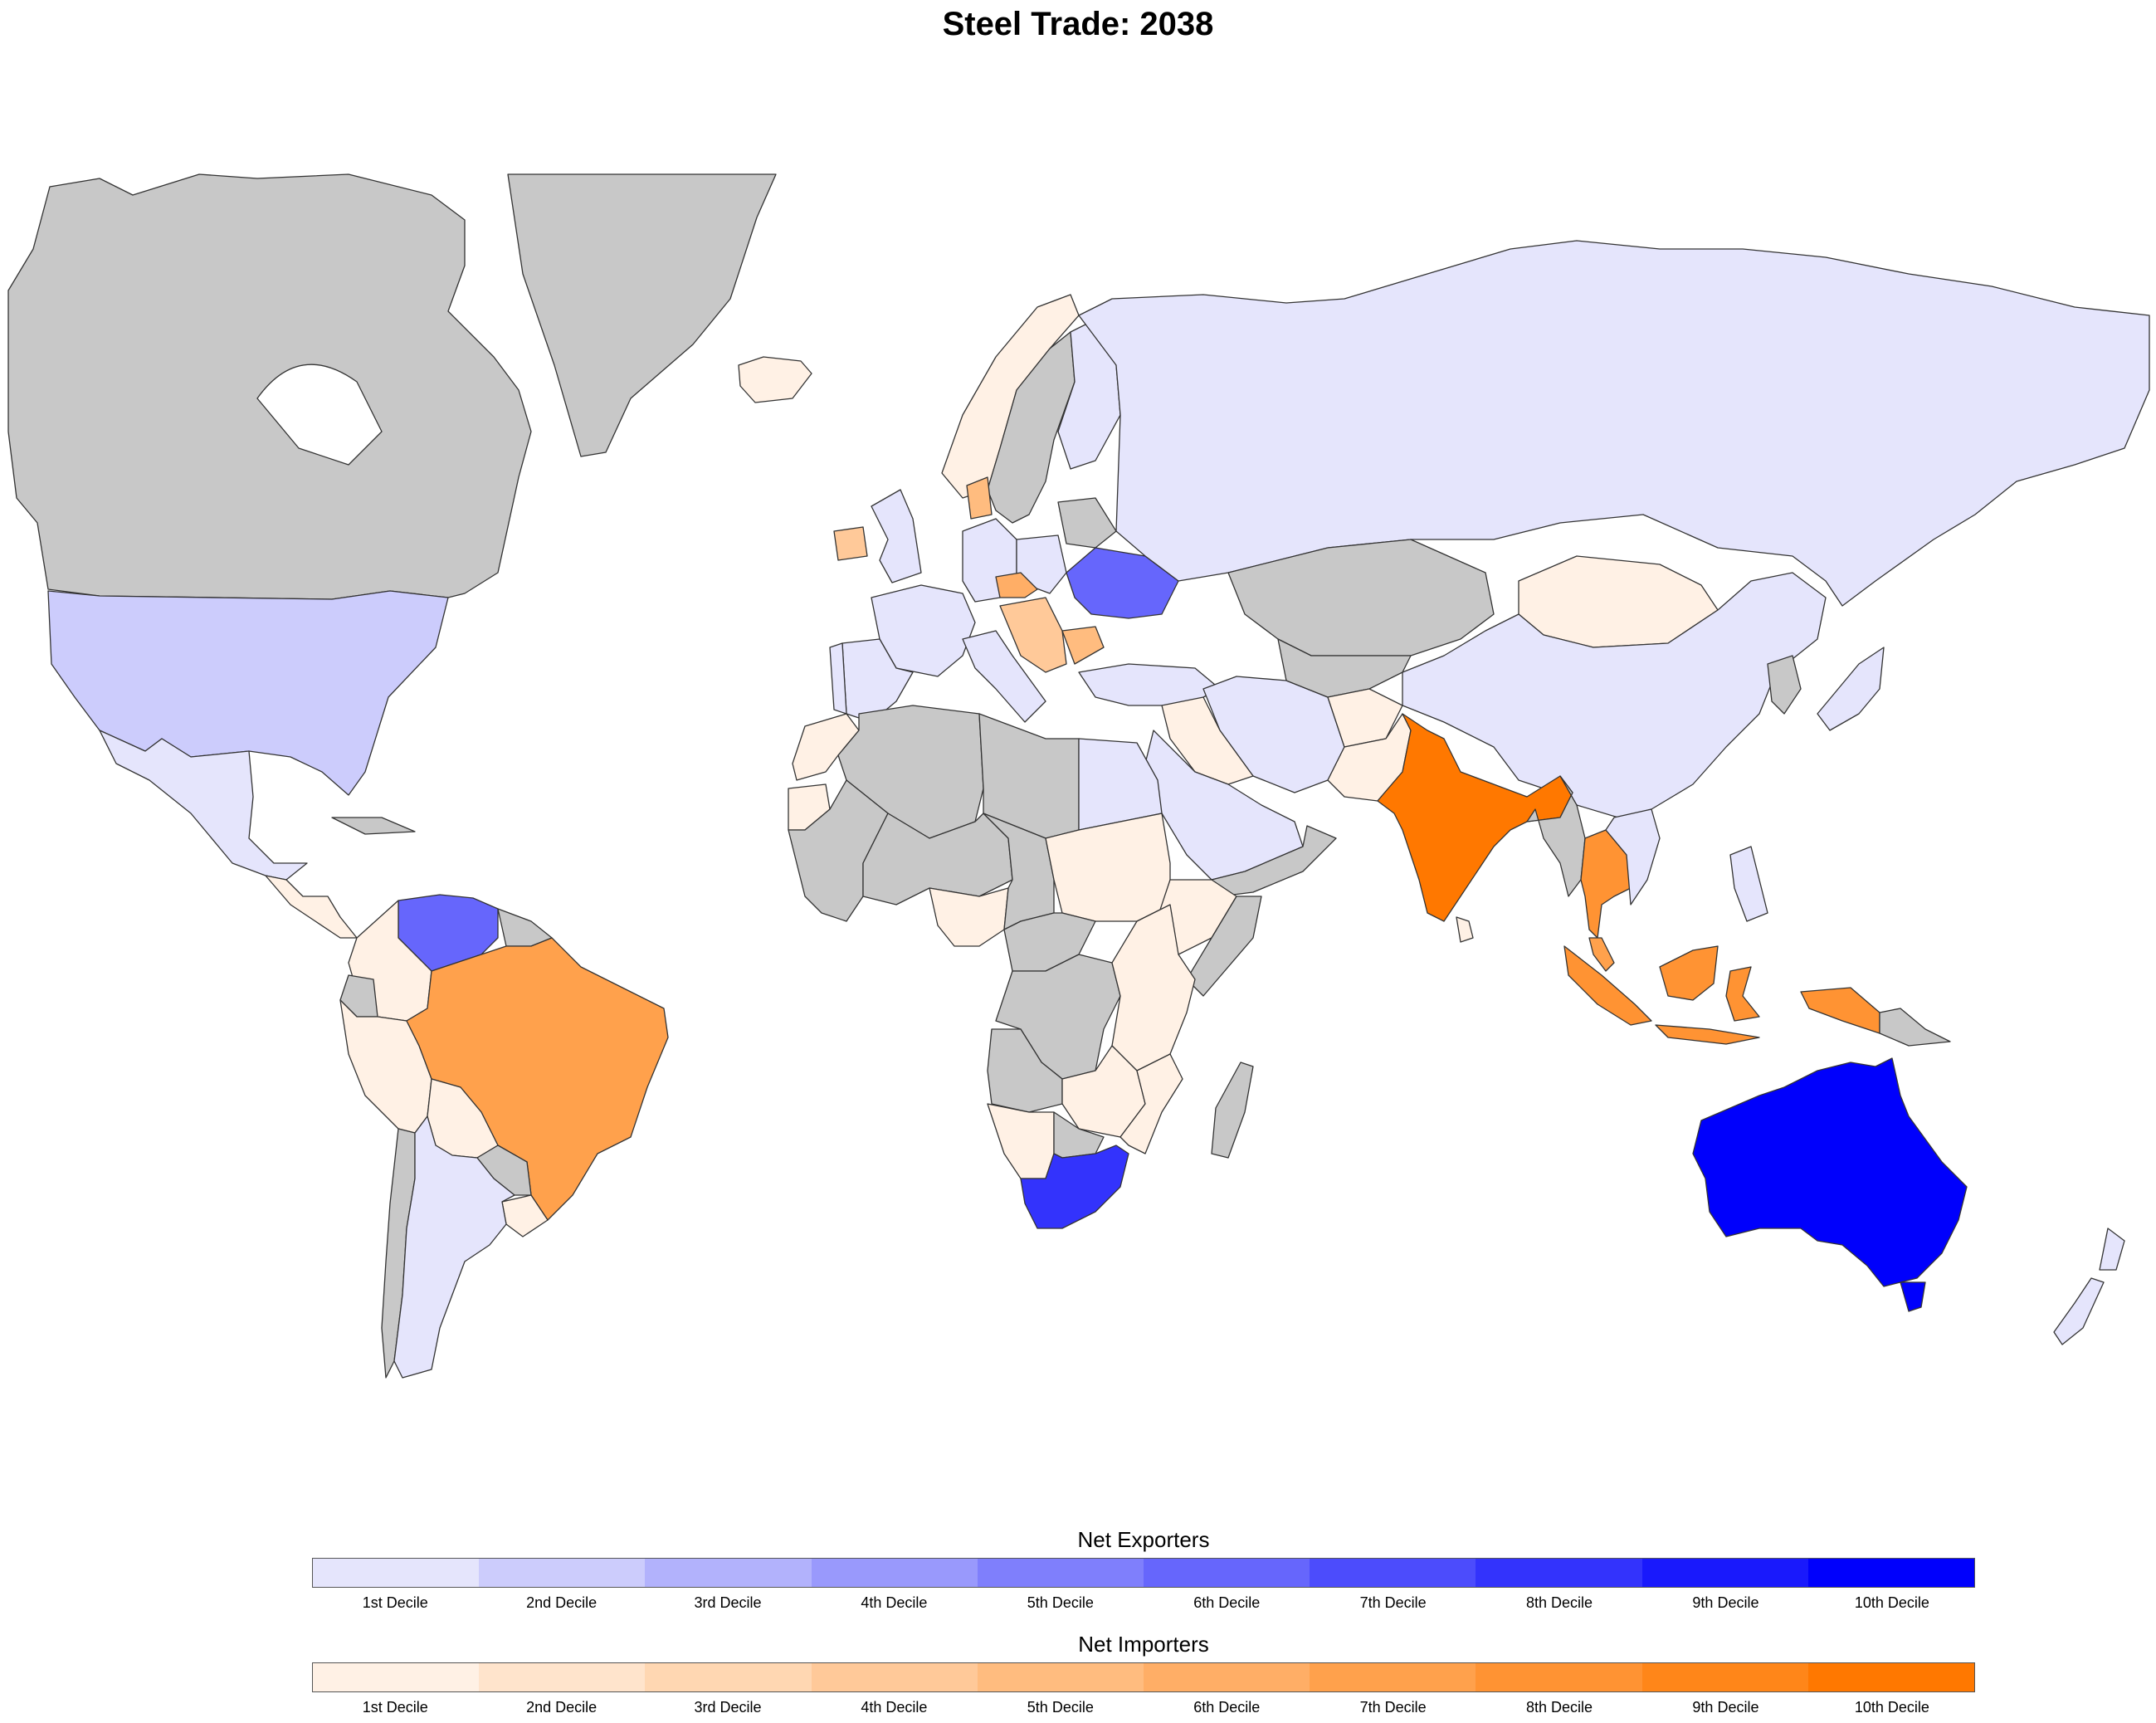 This screenshot has width=2156, height=1723. Describe the element at coordinates (562, 1602) in the screenshot. I see `legend-exporters-label: 2nd Decile` at that location.